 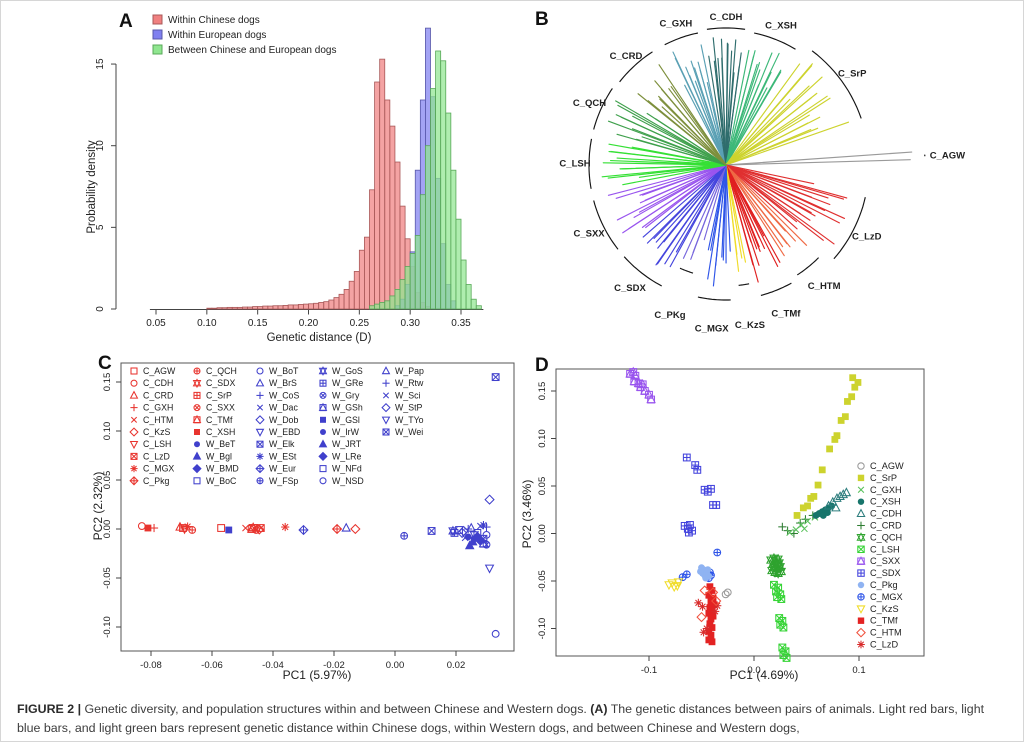 What do you see at coordinates (207, 323) in the screenshot?
I see `svg-text: 0.10` at bounding box center [207, 323].